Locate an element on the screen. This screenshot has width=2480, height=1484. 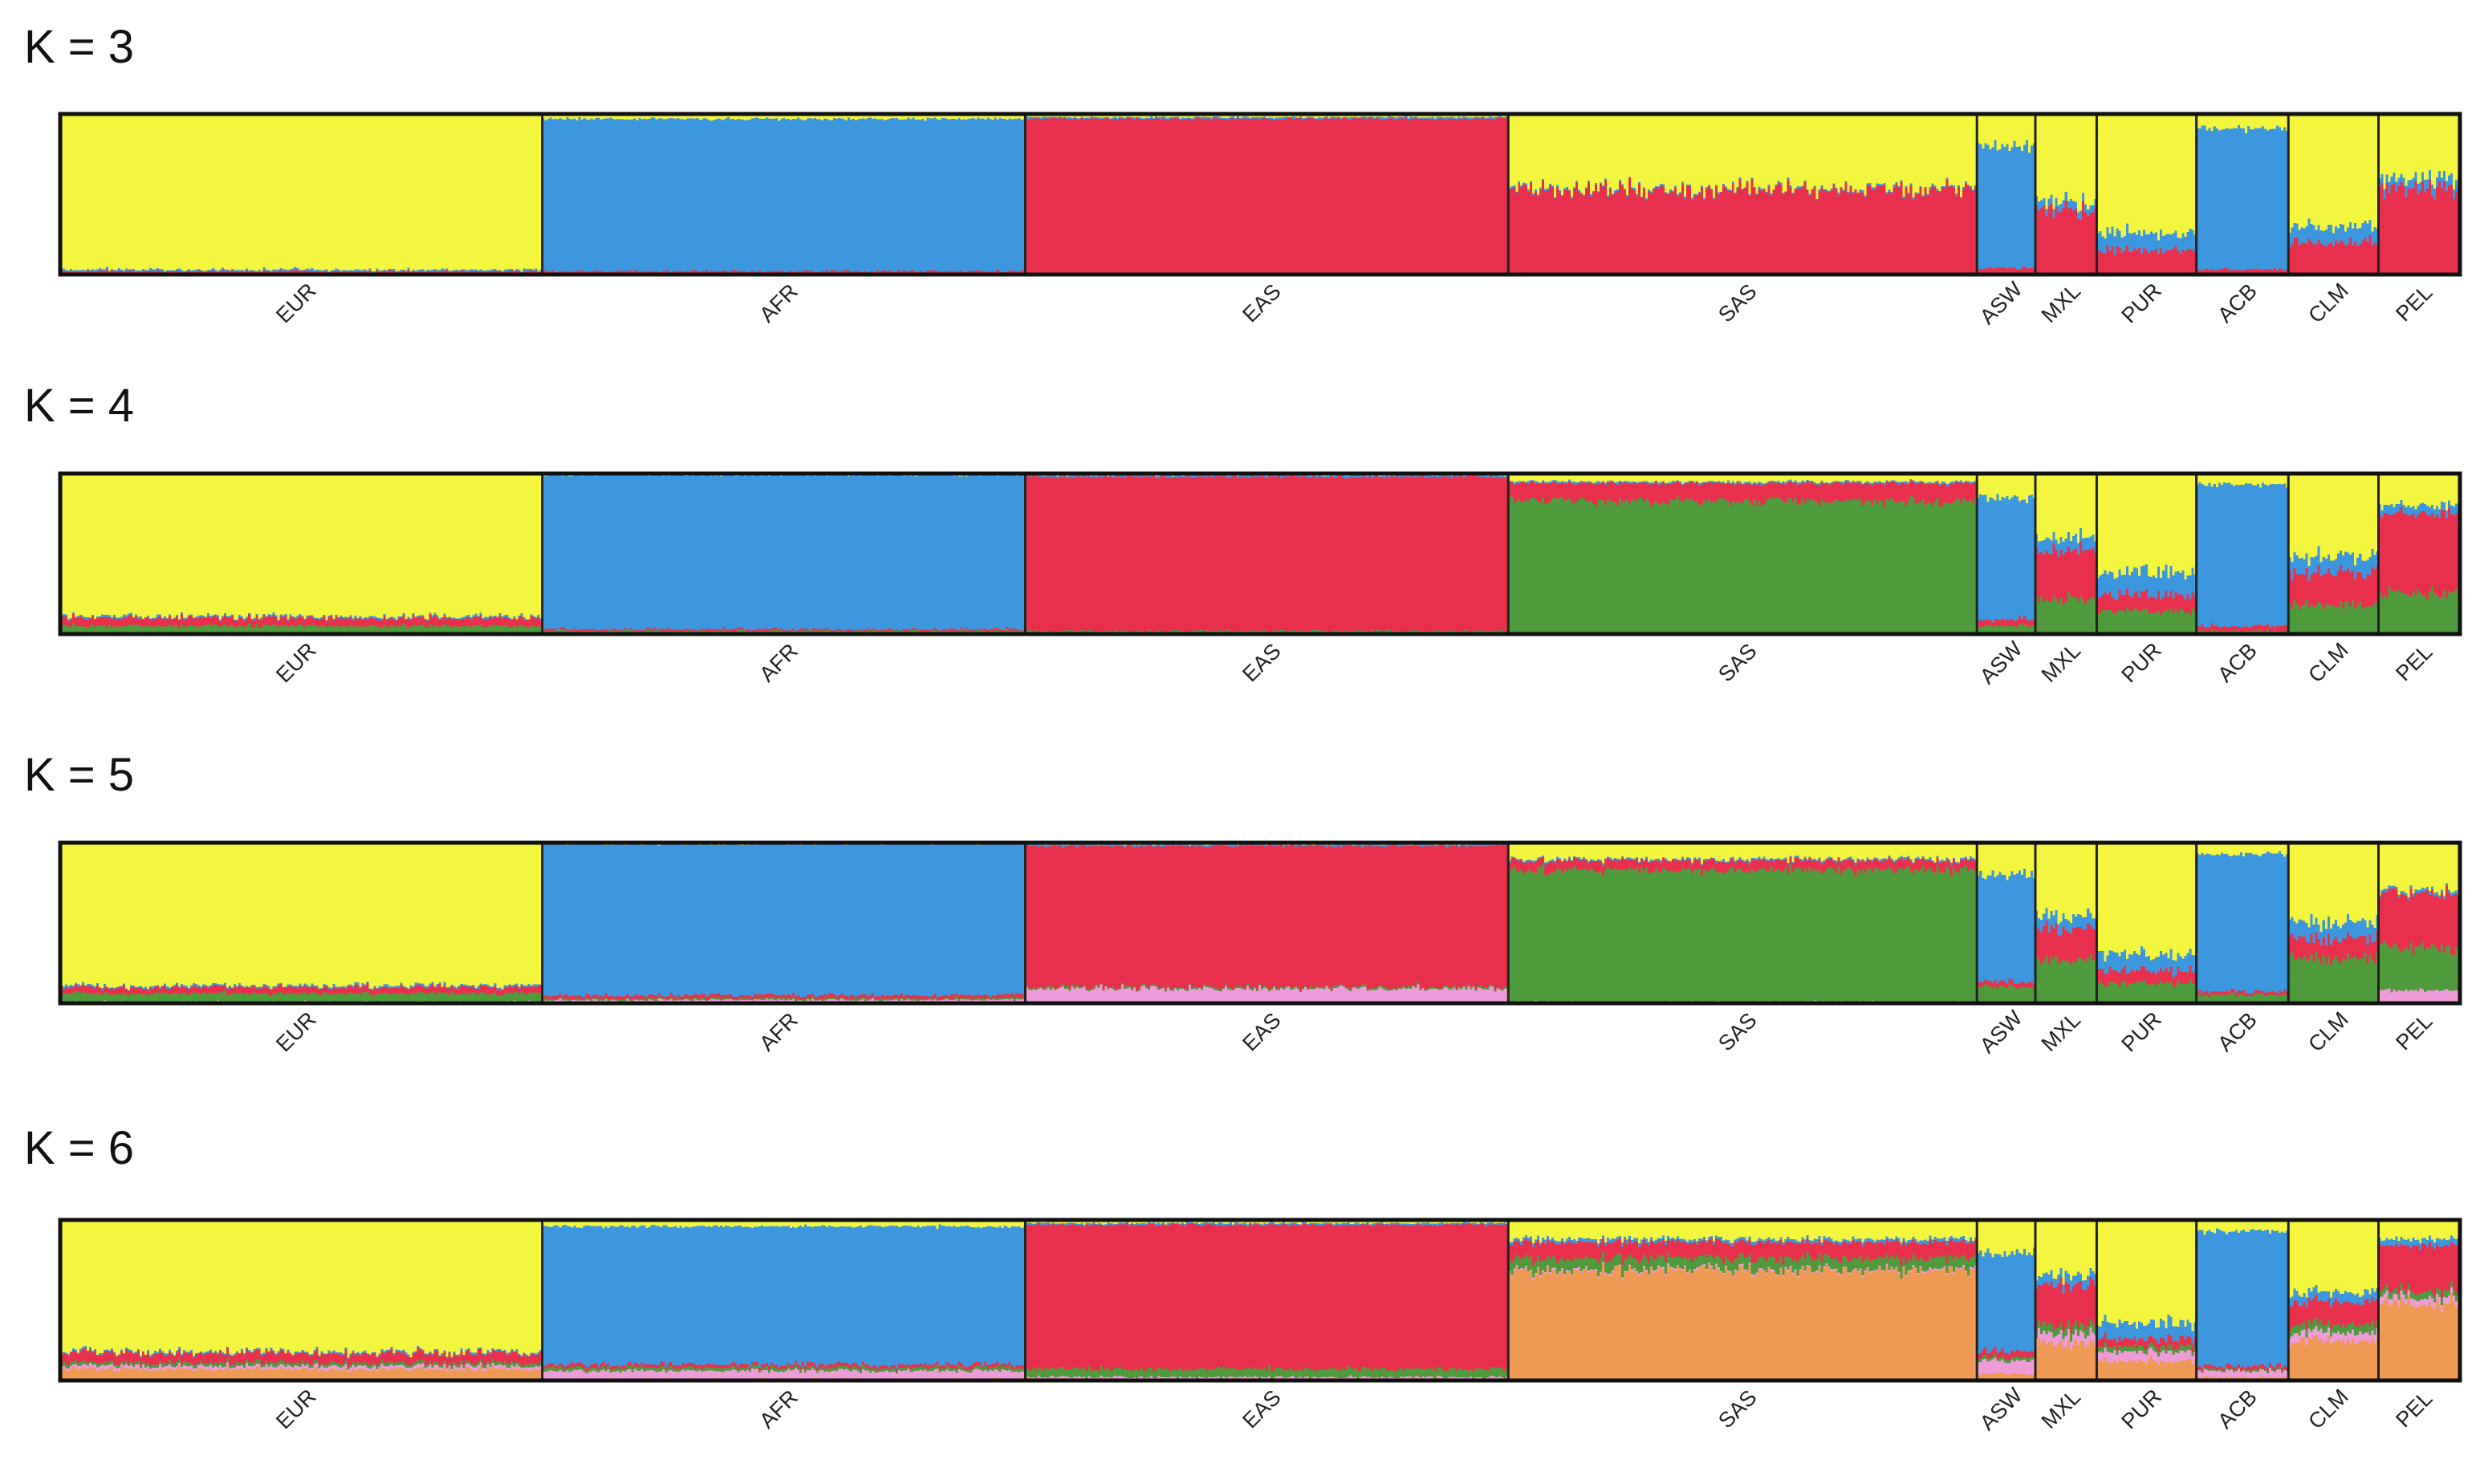
population-label: PEL is located at coordinates (2414, 303).